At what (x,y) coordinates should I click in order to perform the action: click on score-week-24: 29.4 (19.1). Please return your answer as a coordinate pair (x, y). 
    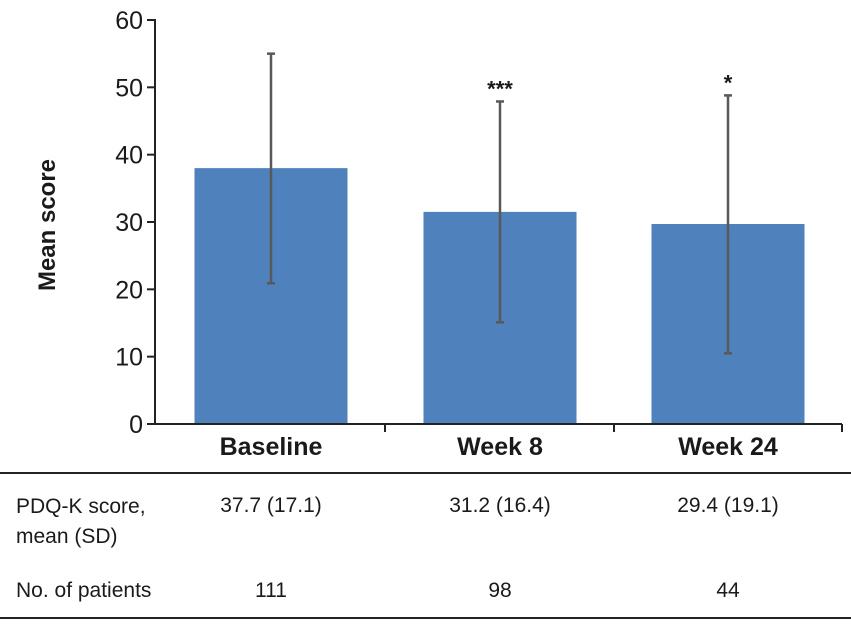
    Looking at the image, I should click on (728, 505).